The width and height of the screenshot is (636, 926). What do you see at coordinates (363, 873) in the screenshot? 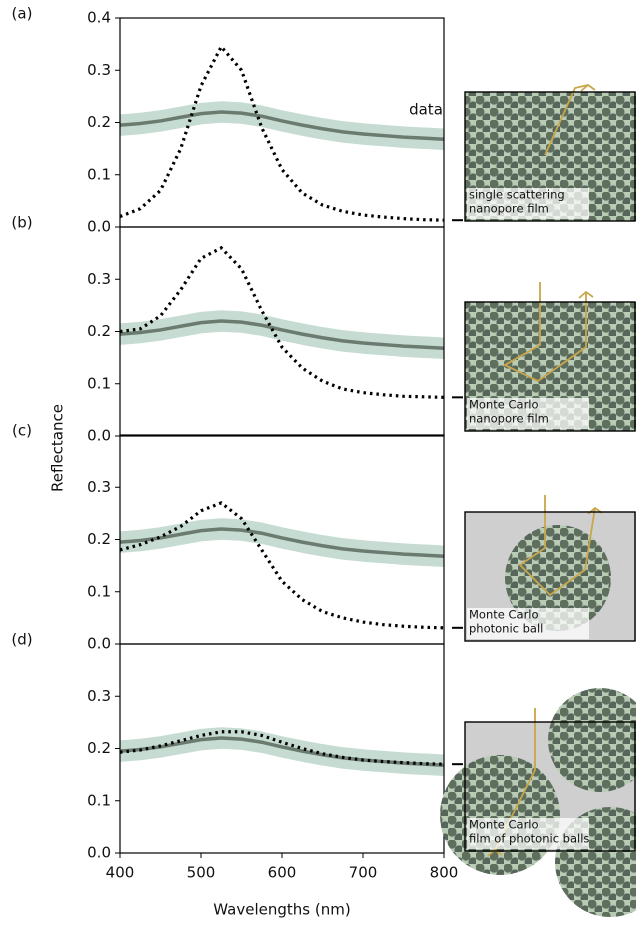
I see `x-tick-label: 700` at bounding box center [363, 873].